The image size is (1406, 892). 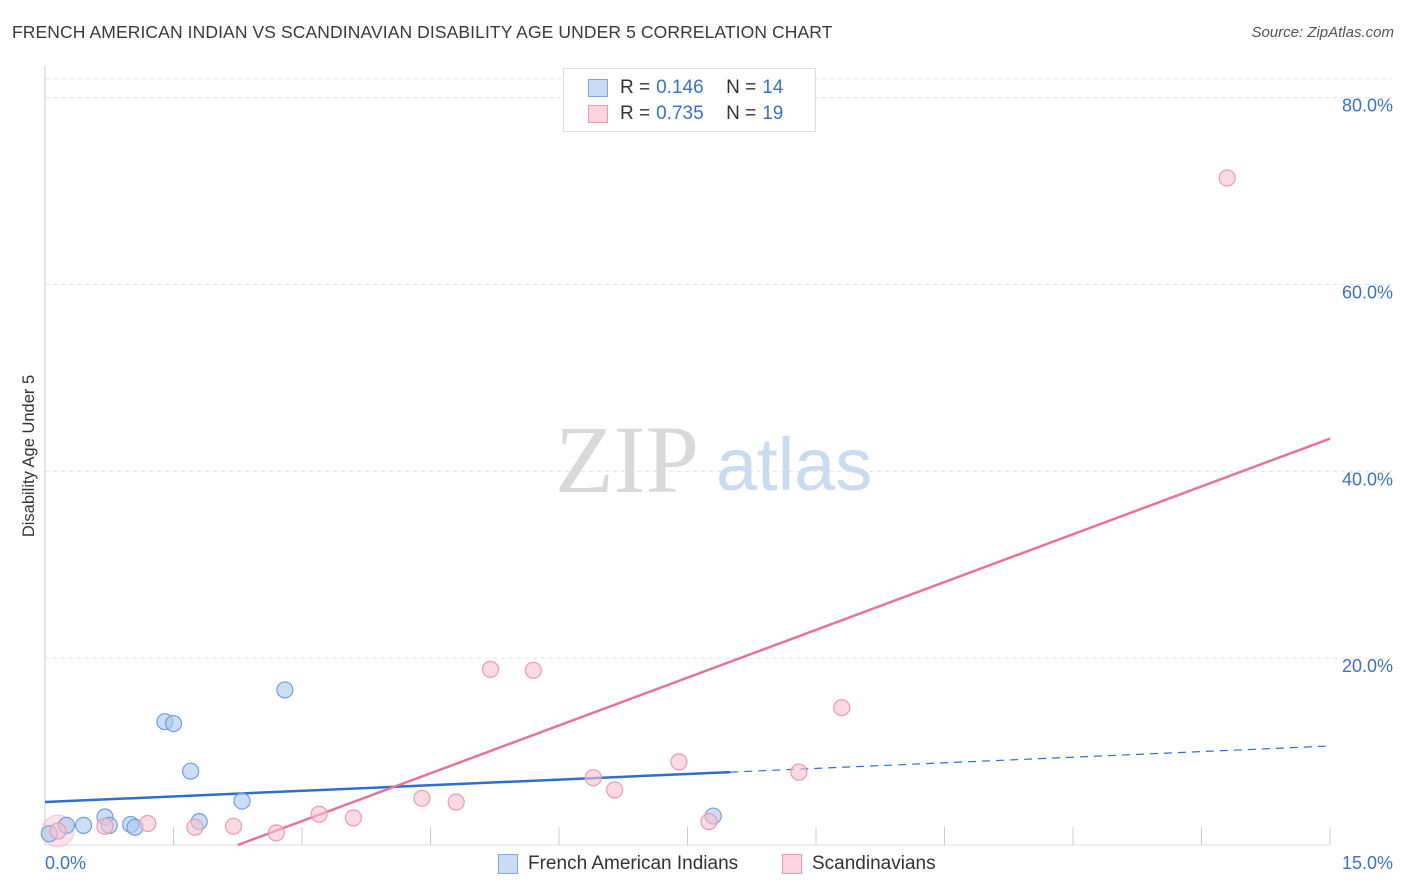 I want to click on trend-line-french-american-indians, so click(x=387, y=787).